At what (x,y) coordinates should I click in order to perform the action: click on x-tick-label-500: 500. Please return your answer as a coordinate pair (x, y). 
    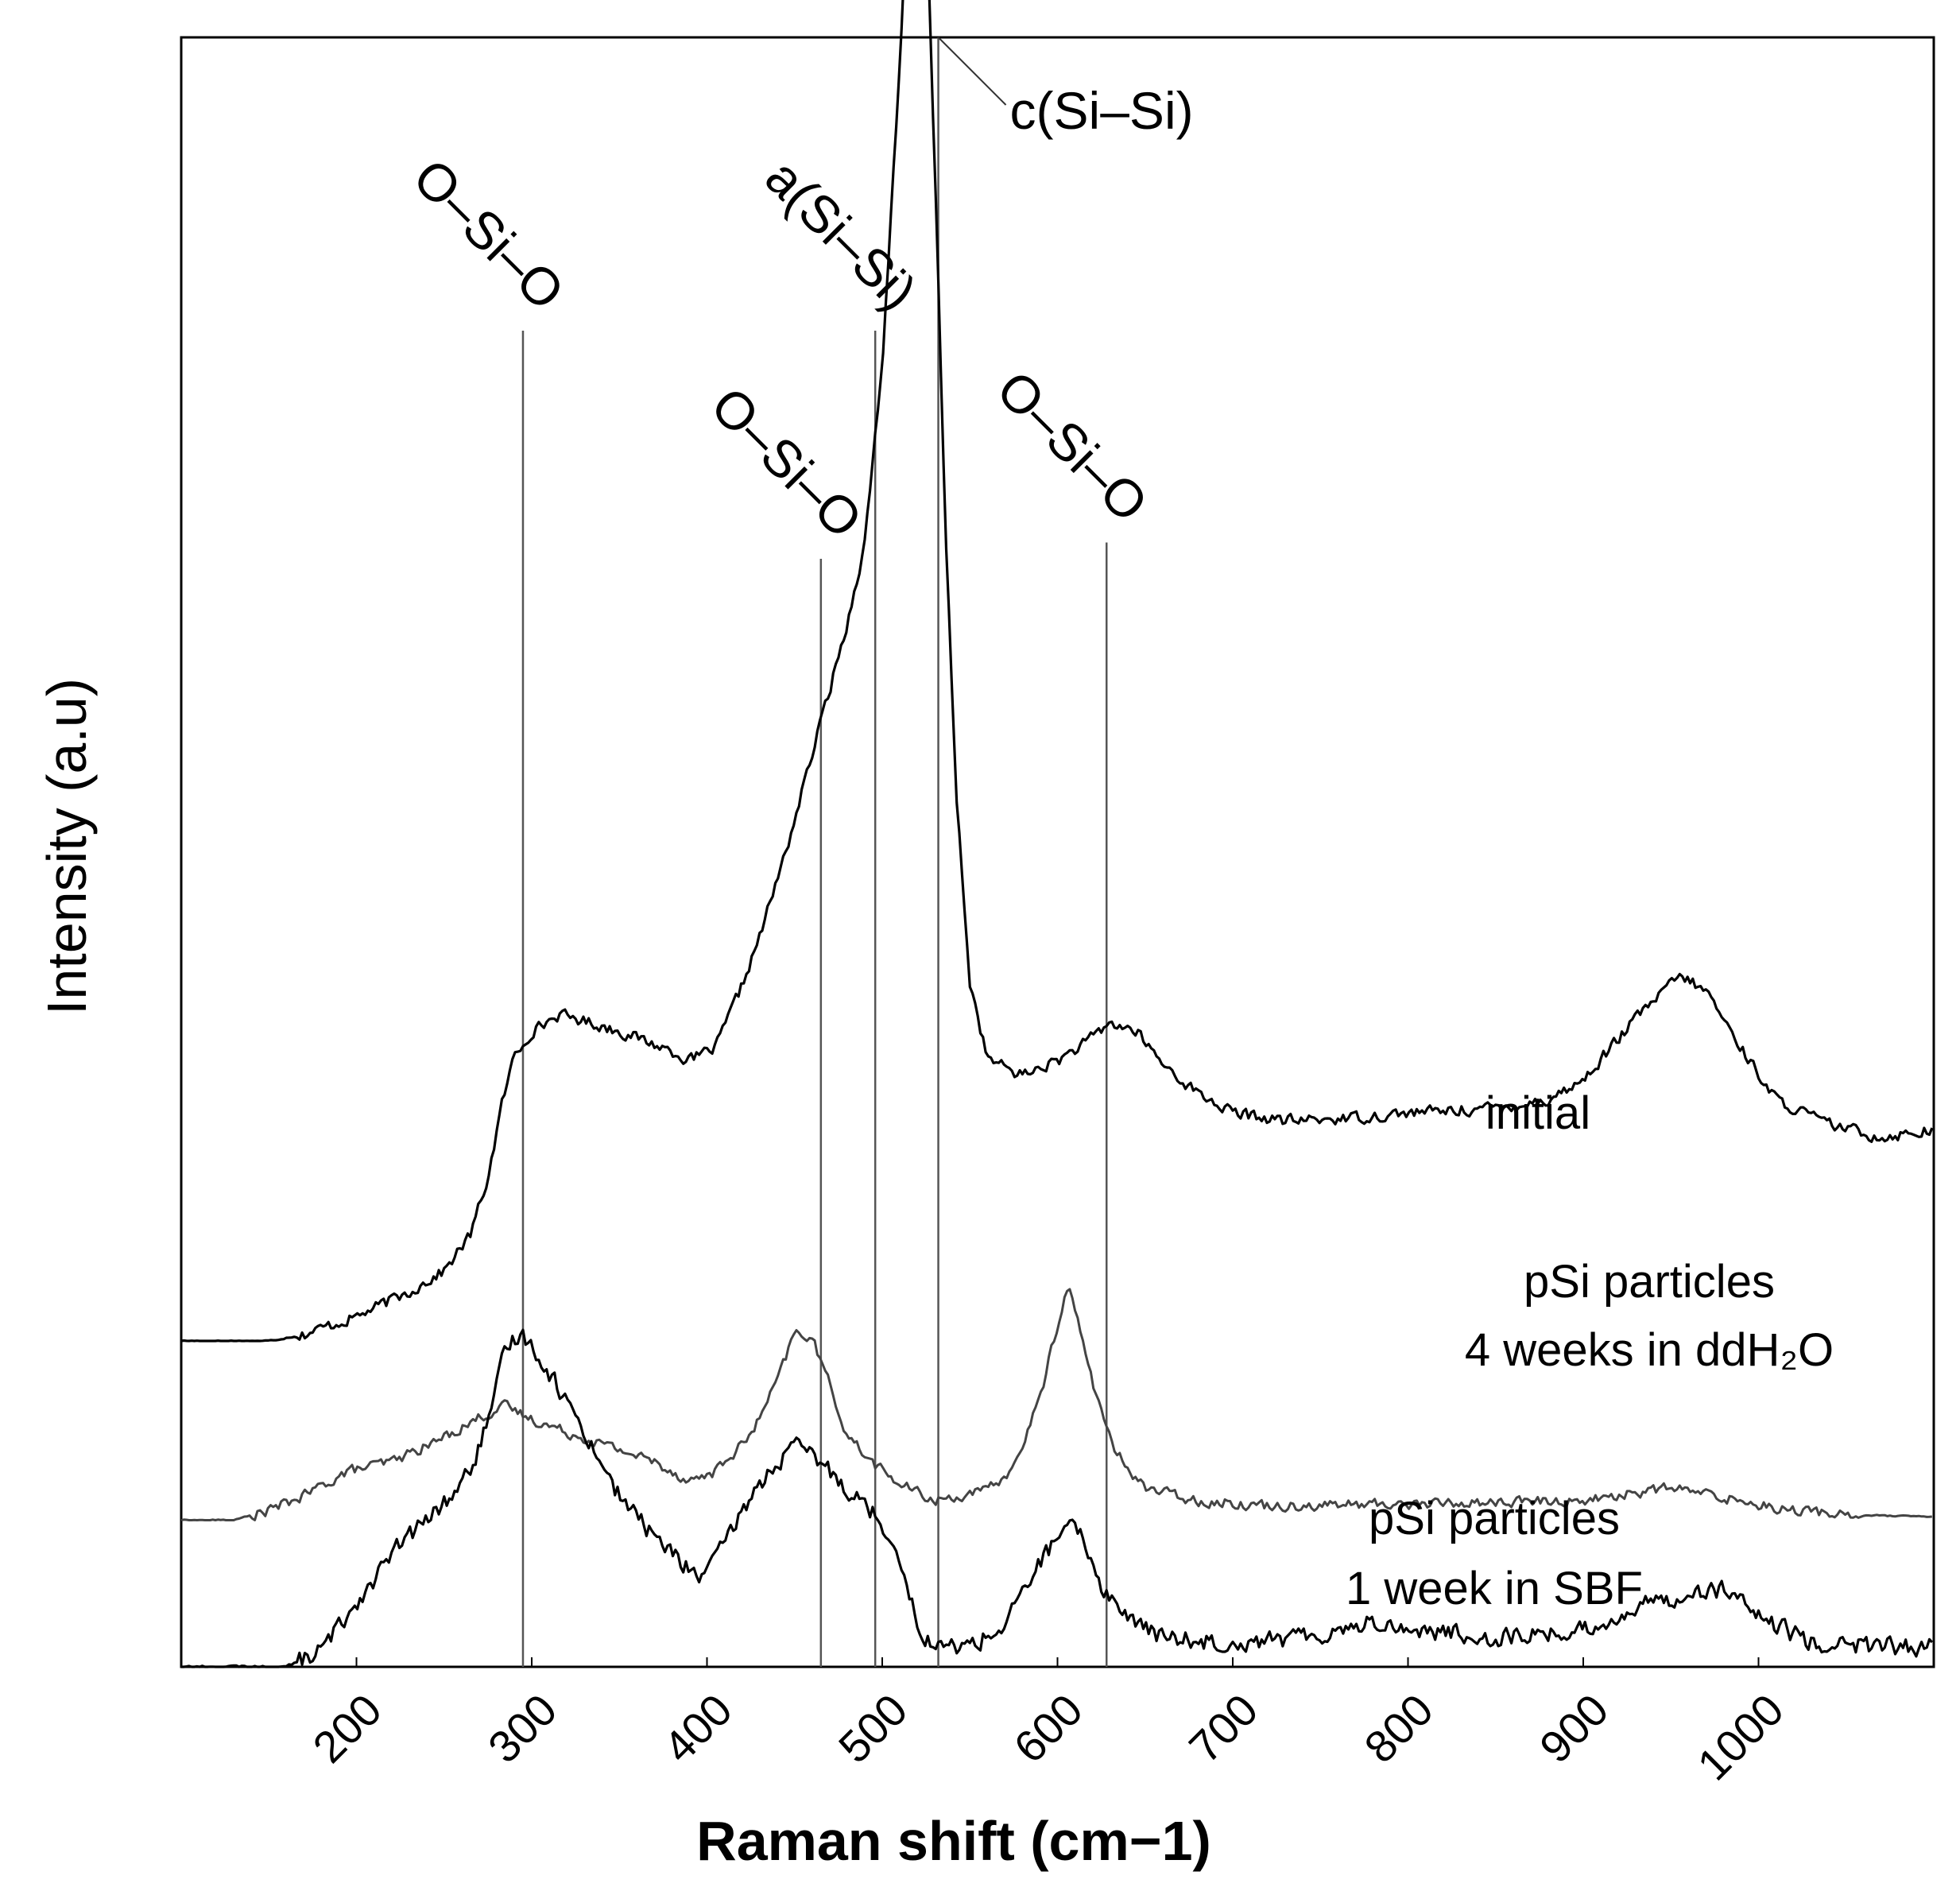
    Looking at the image, I should click on (873, 1728).